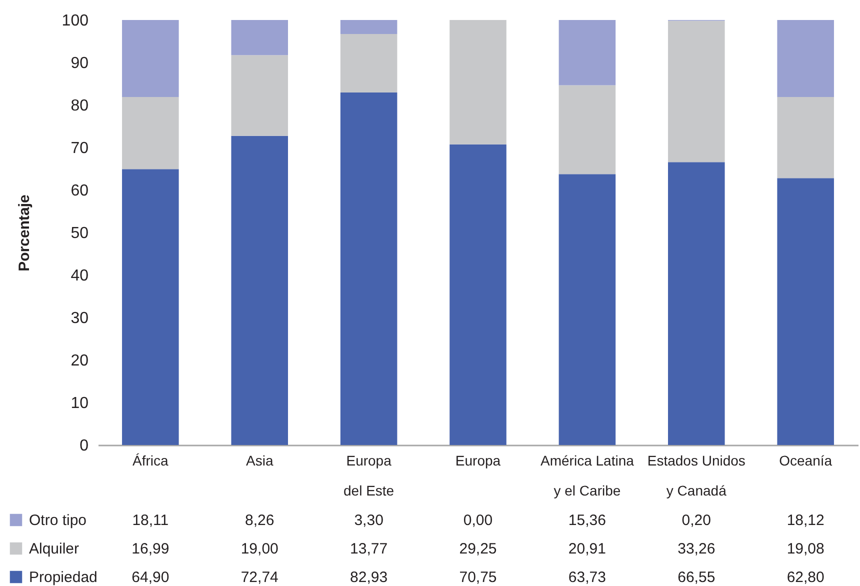  Describe the element at coordinates (587, 520) in the screenshot. I see `data-label: 15,36` at that location.